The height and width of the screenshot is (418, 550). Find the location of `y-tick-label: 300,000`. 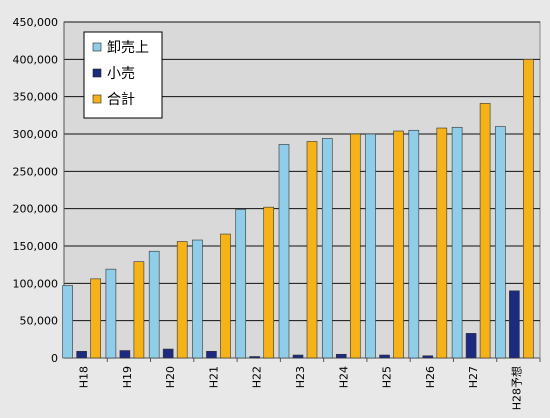

y-tick-label: 300,000 is located at coordinates (36, 134).